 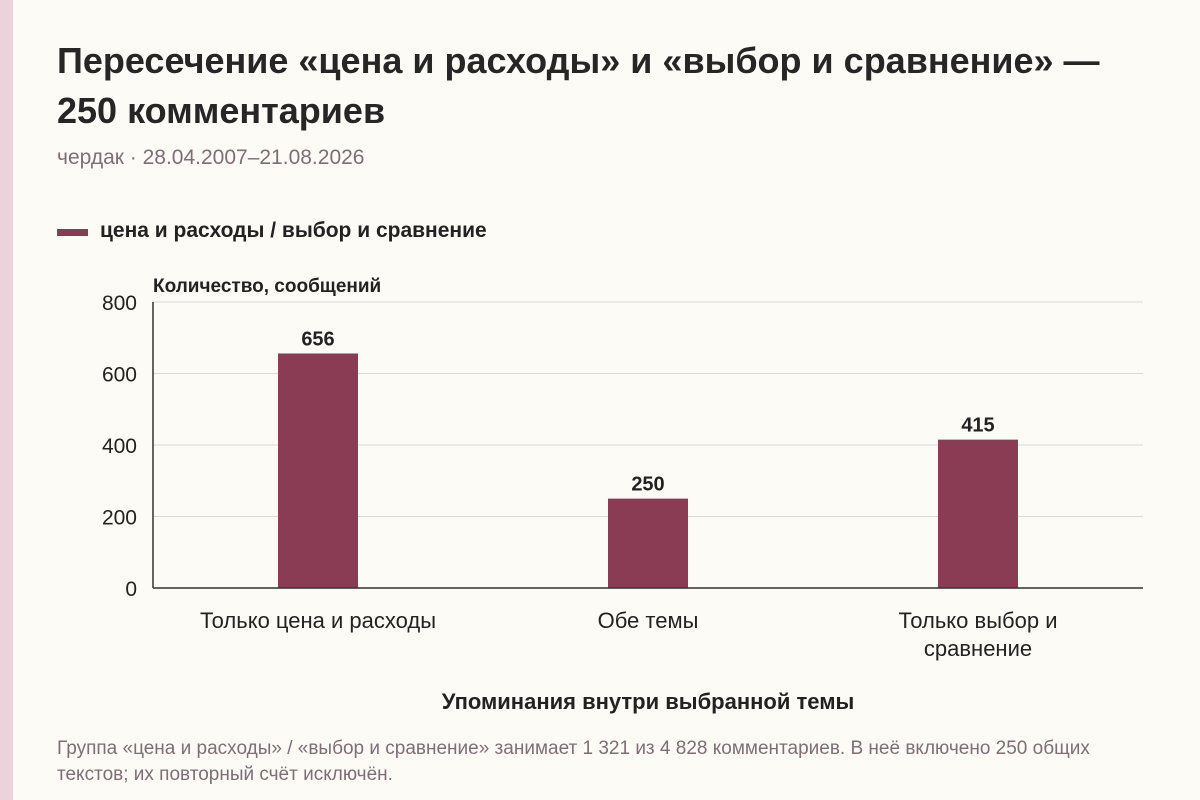 I want to click on y-axis-label: Количество, сообщений, so click(x=267, y=286).